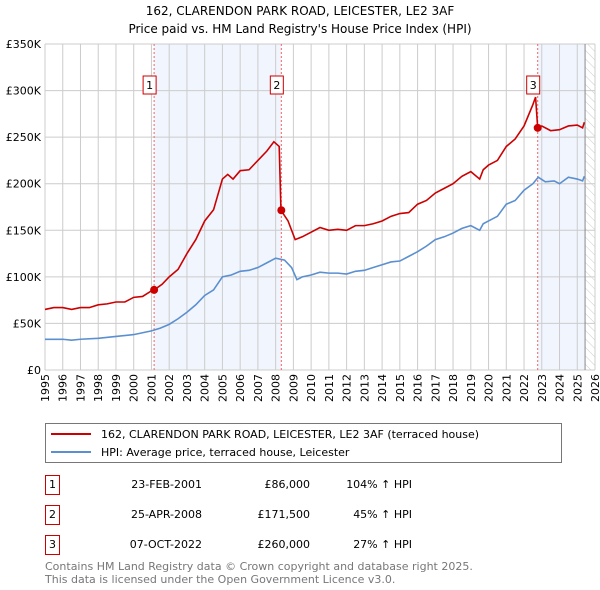  Describe the element at coordinates (418, 388) in the screenshot. I see `x-tick-label: 2016` at that location.